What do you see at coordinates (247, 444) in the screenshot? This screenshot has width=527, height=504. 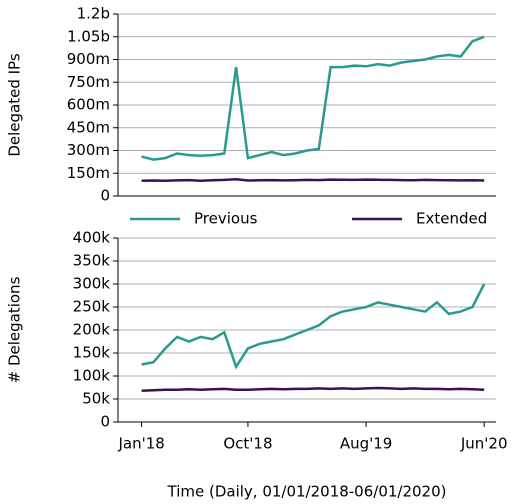 I see `x-tick-label: Oct'18` at bounding box center [247, 444].